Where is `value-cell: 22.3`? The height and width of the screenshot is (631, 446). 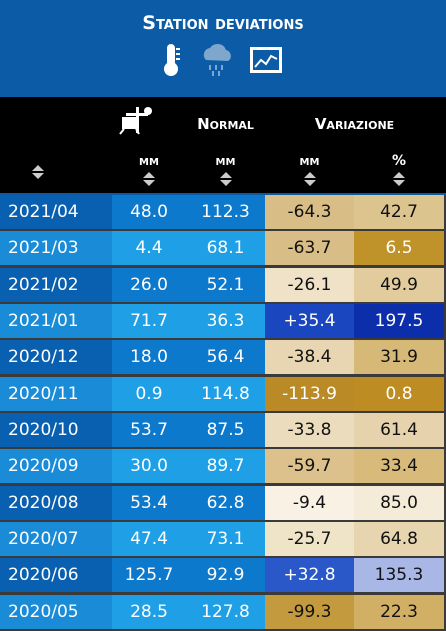 value-cell: 22.3 is located at coordinates (399, 611).